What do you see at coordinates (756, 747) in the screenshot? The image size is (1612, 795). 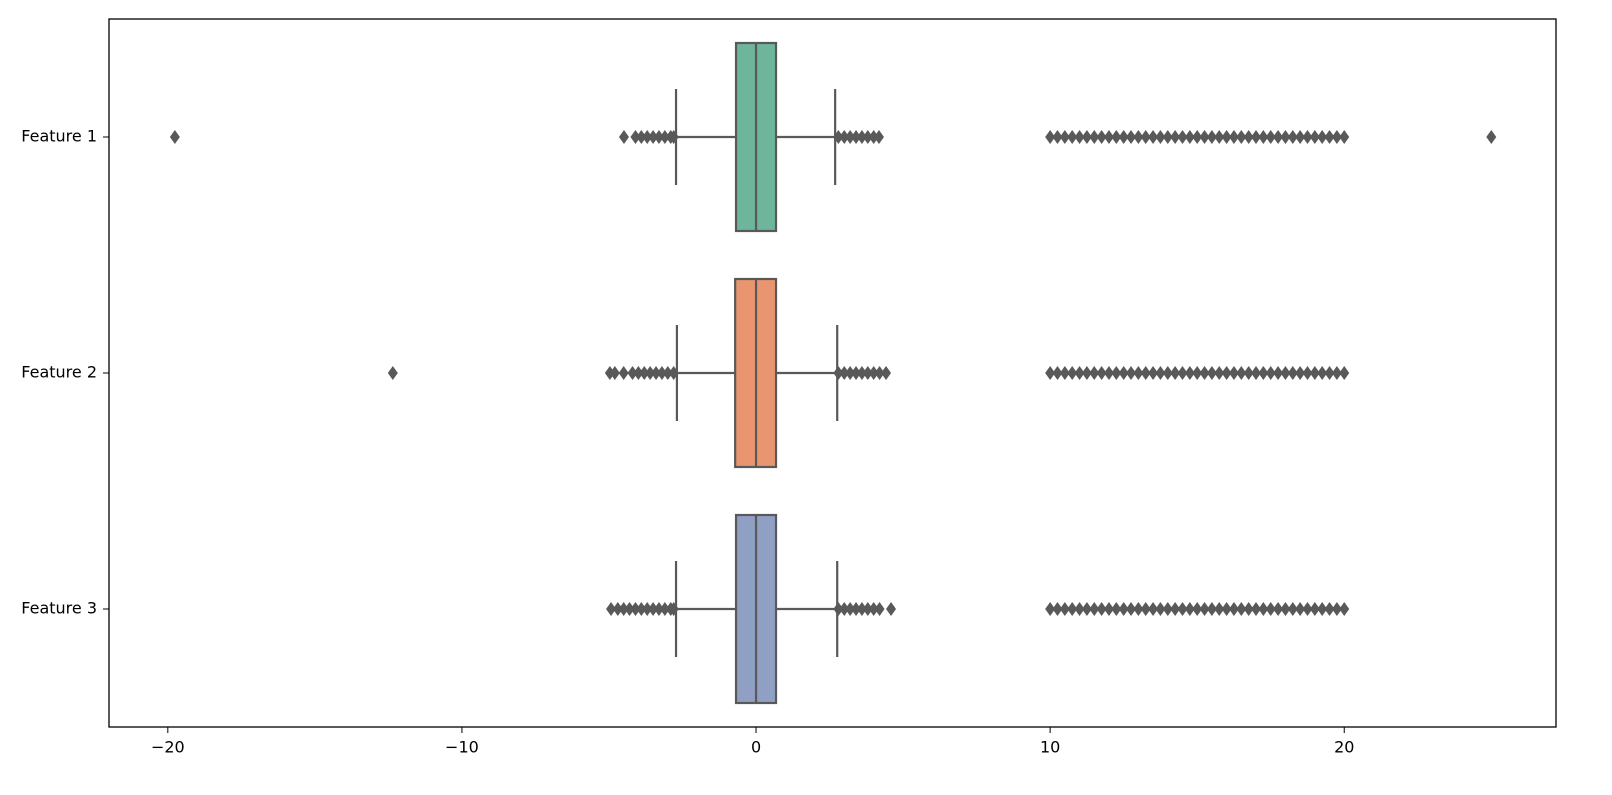 I see `x-tick-label: 0` at bounding box center [756, 747].